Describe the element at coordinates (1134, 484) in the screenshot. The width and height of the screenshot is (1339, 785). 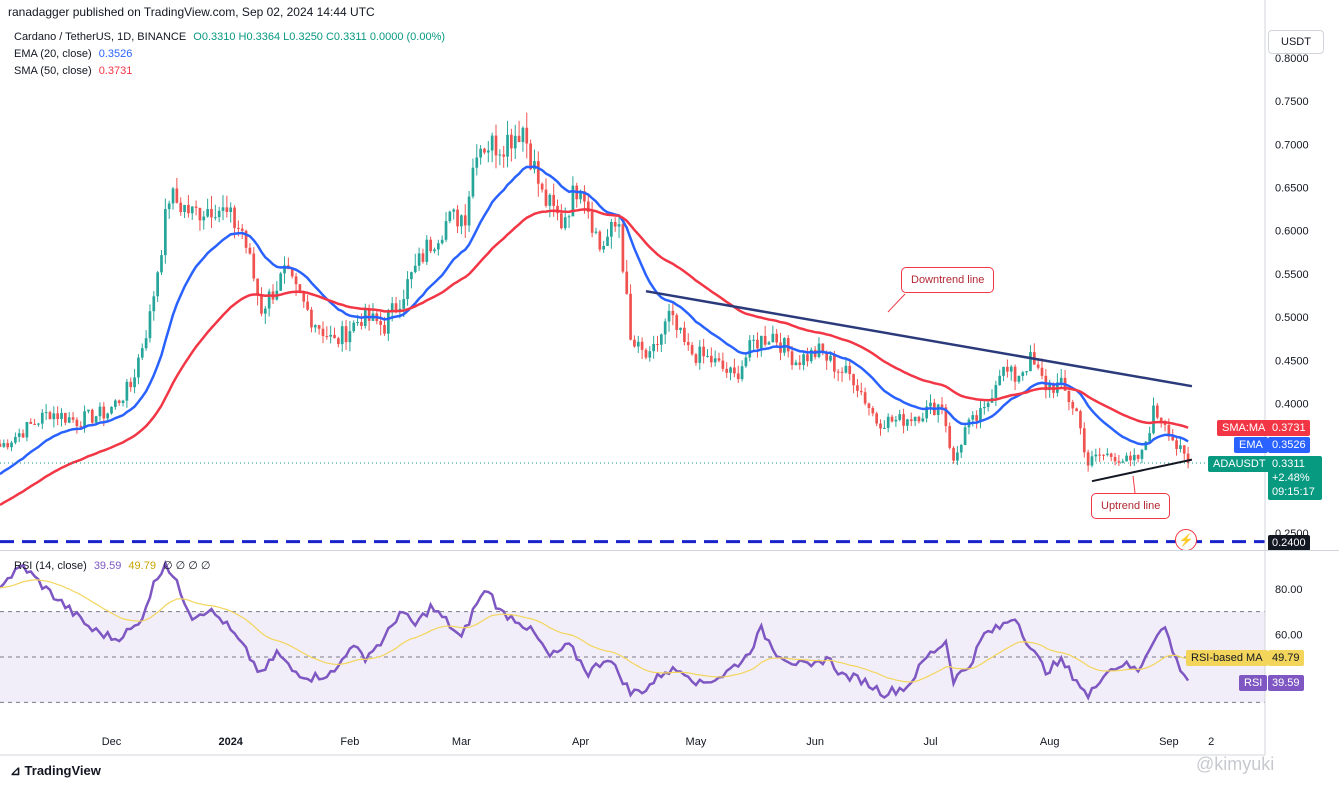
I see `uptrend-pointer` at that location.